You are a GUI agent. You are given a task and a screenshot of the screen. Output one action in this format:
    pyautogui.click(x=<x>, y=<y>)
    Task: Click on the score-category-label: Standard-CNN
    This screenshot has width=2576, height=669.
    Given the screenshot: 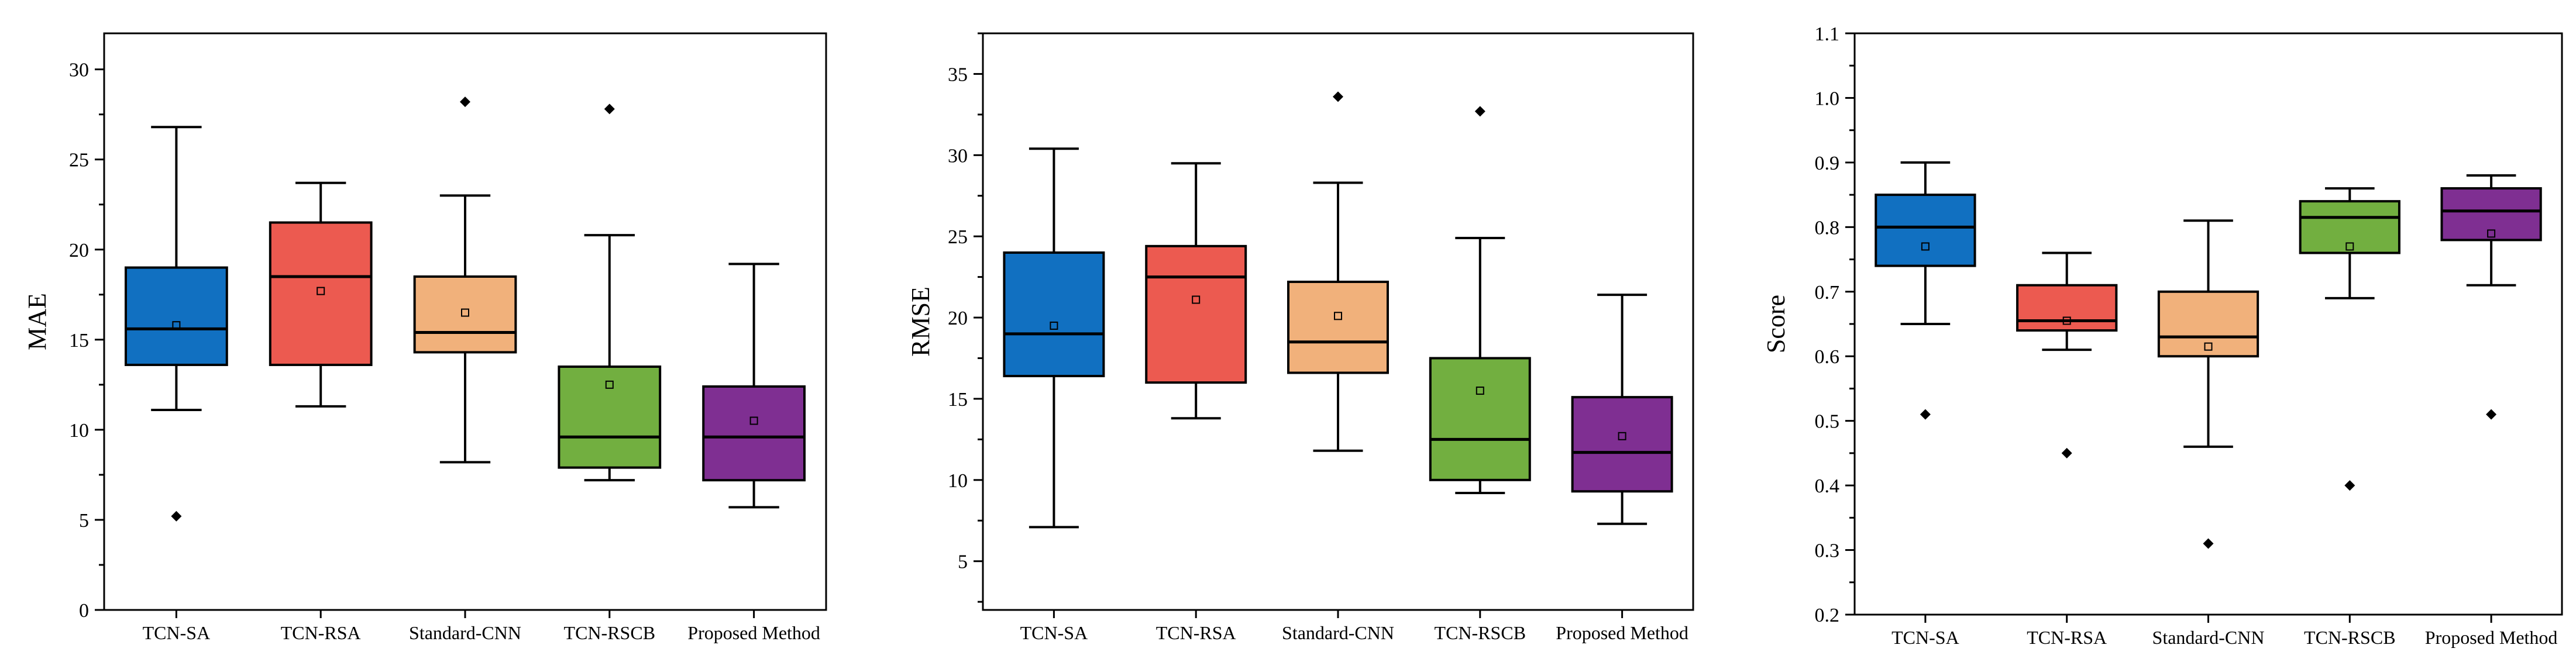 What is the action you would take?
    pyautogui.click(x=2208, y=637)
    